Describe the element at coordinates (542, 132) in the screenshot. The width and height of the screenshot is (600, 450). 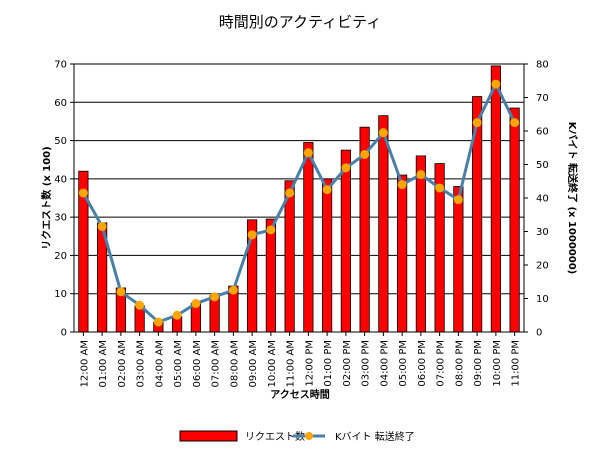
I see `y2-tick-label: 60` at that location.